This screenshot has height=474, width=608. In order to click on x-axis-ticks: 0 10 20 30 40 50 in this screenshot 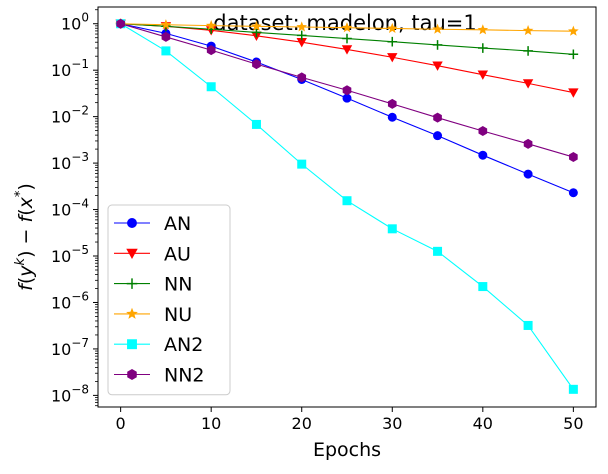, I will do `click(350, 420)`.